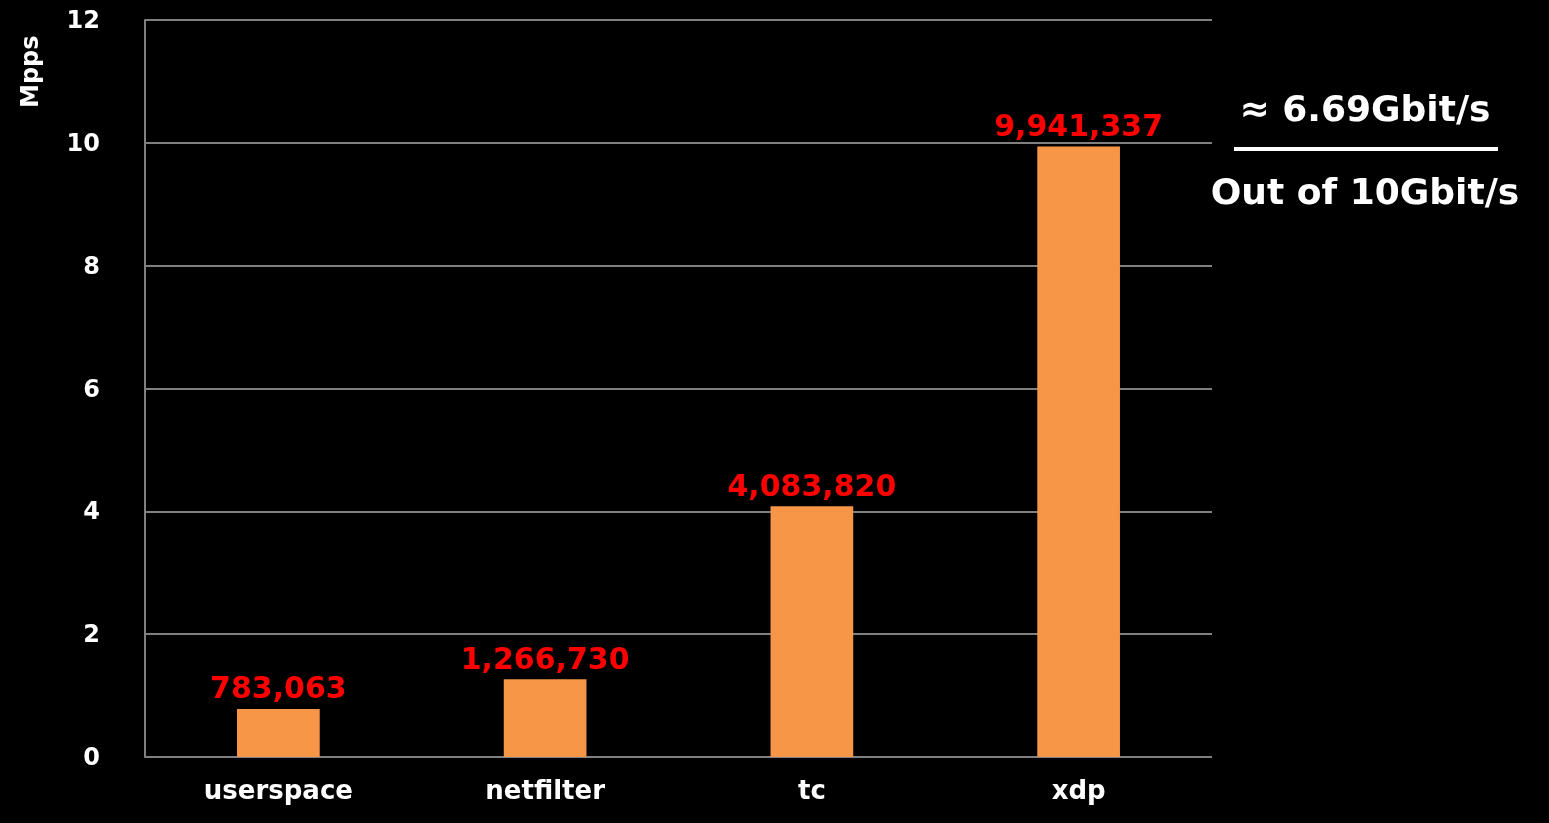 Image resolution: width=1549 pixels, height=823 pixels. Describe the element at coordinates (83, 142) in the screenshot. I see `y-tick-label: 10` at that location.